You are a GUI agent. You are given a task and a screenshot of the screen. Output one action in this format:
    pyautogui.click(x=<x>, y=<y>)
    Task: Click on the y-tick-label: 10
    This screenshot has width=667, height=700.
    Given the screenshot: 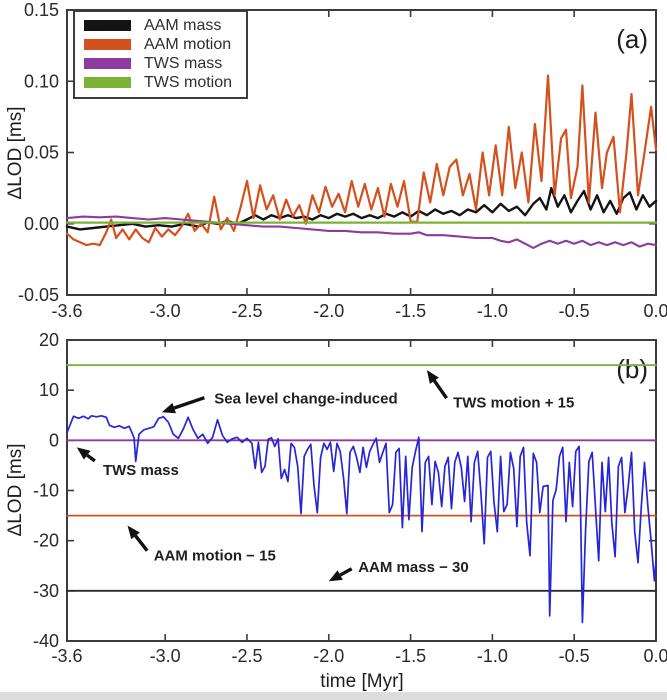 What is the action you would take?
    pyautogui.click(x=49, y=390)
    